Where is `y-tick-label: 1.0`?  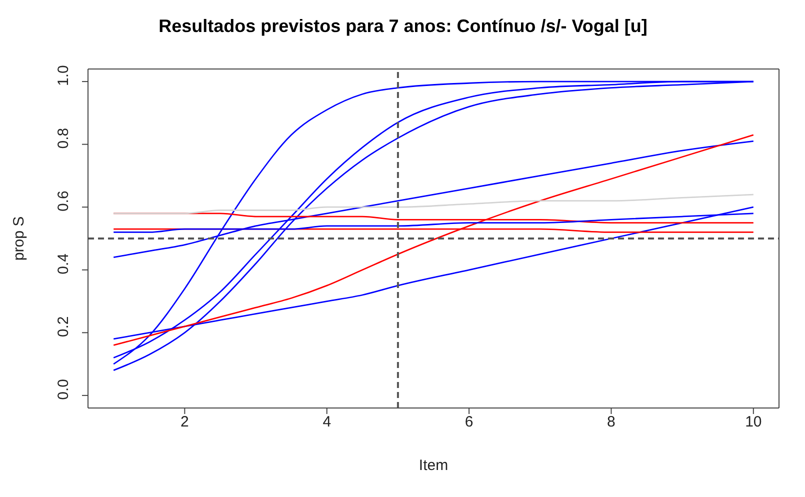
y-tick-label: 1.0 is located at coordinates (63, 75).